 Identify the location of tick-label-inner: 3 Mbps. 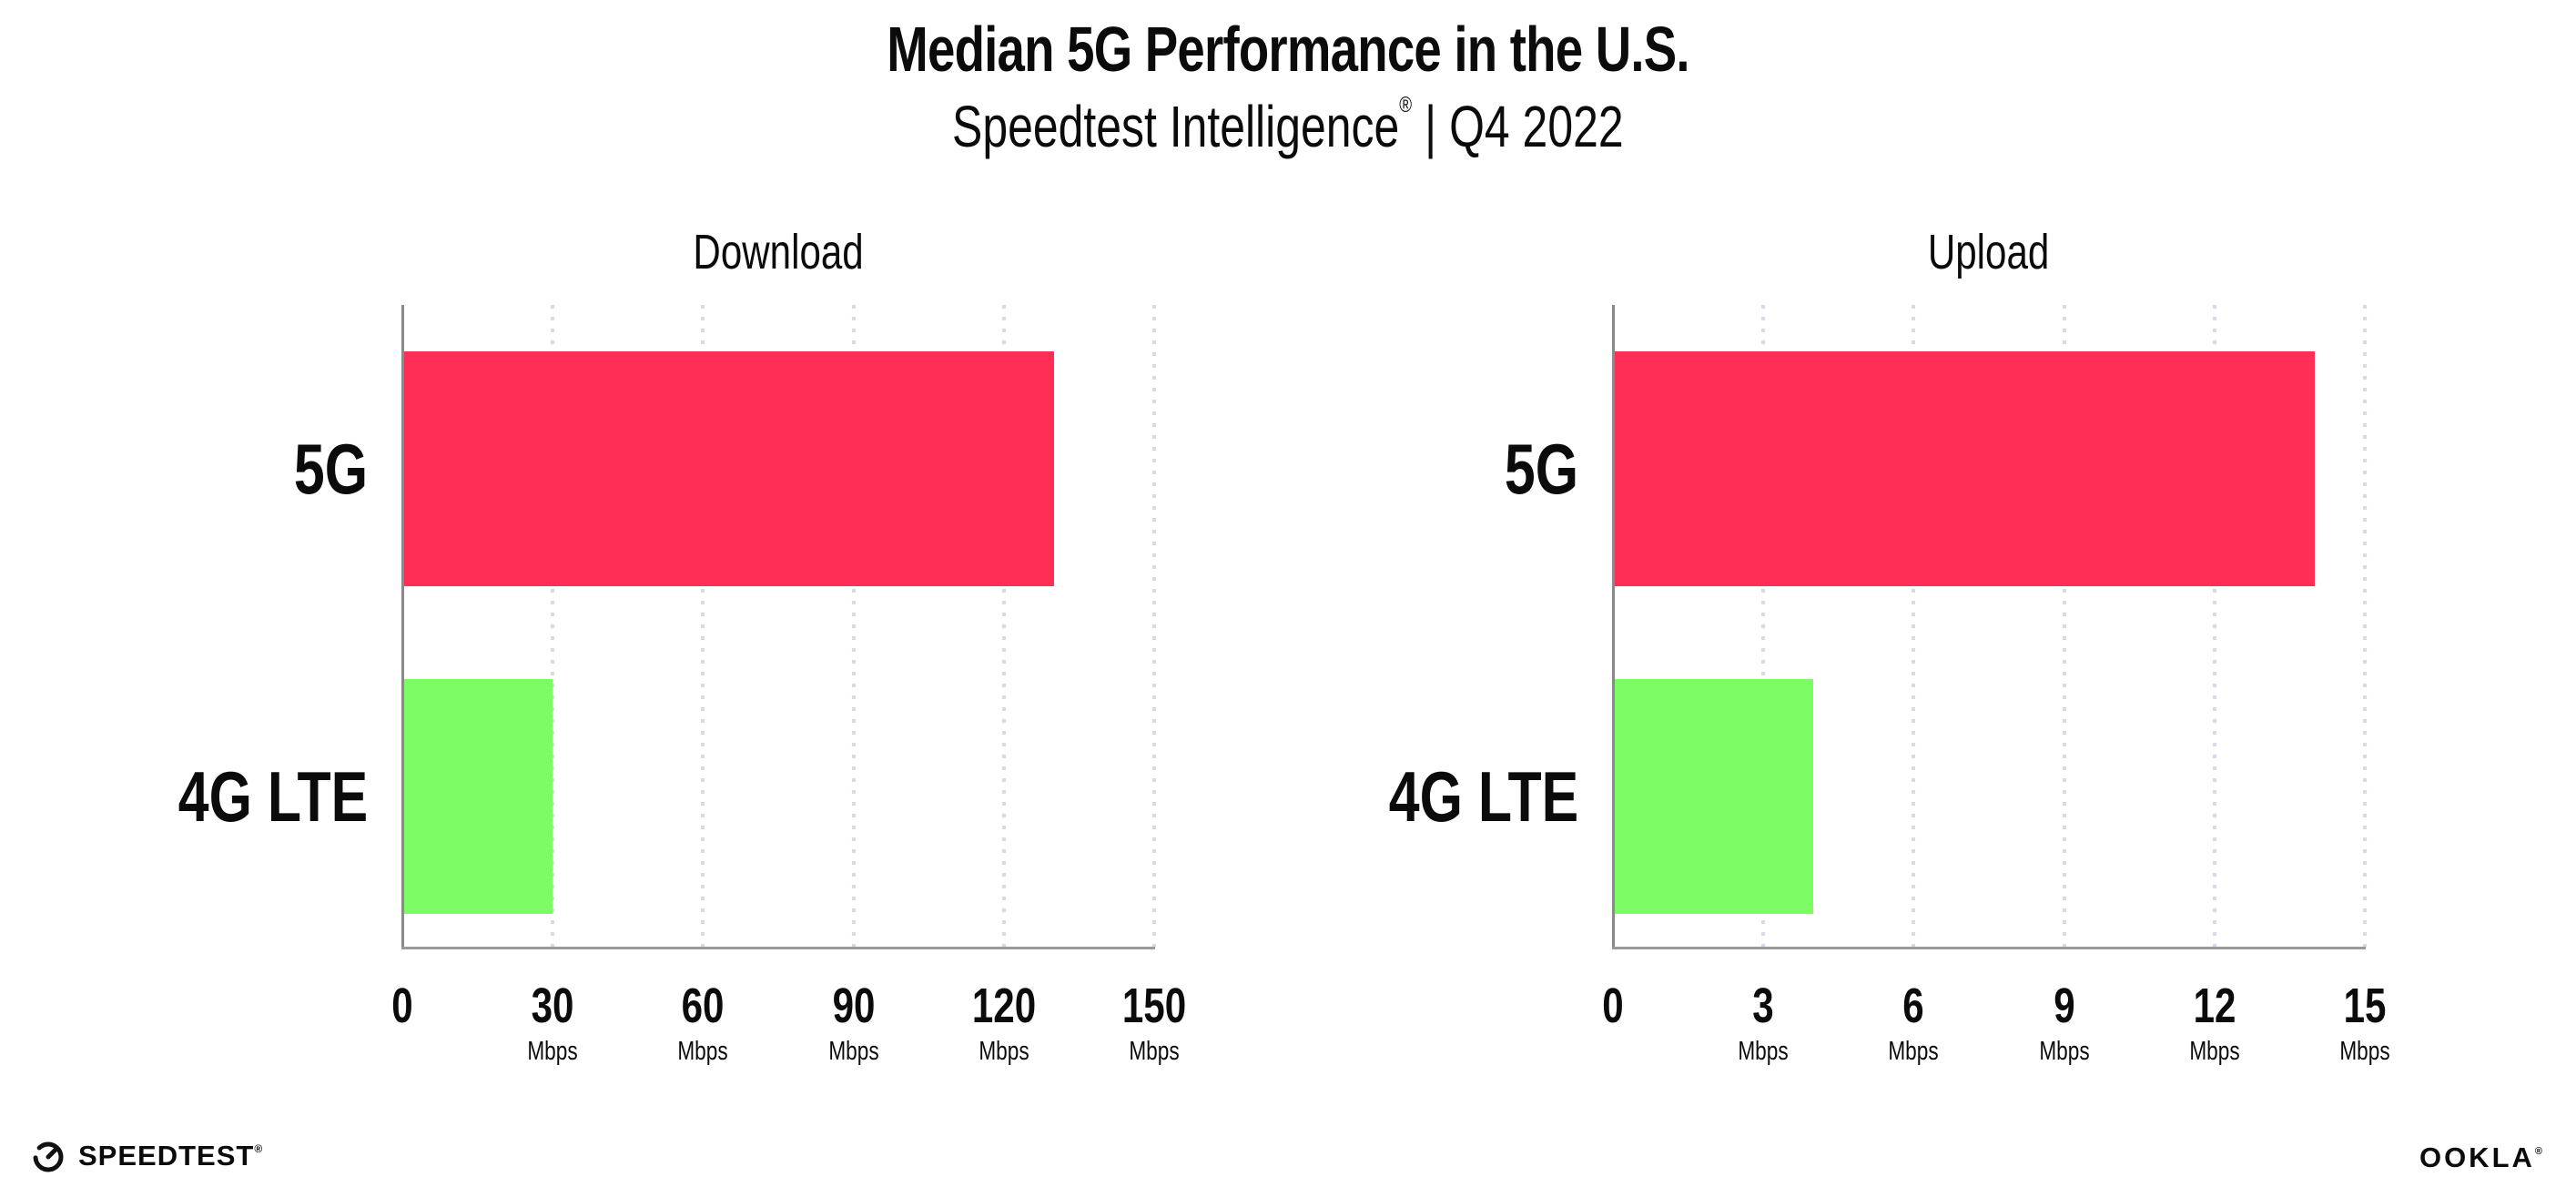
(1763, 1023).